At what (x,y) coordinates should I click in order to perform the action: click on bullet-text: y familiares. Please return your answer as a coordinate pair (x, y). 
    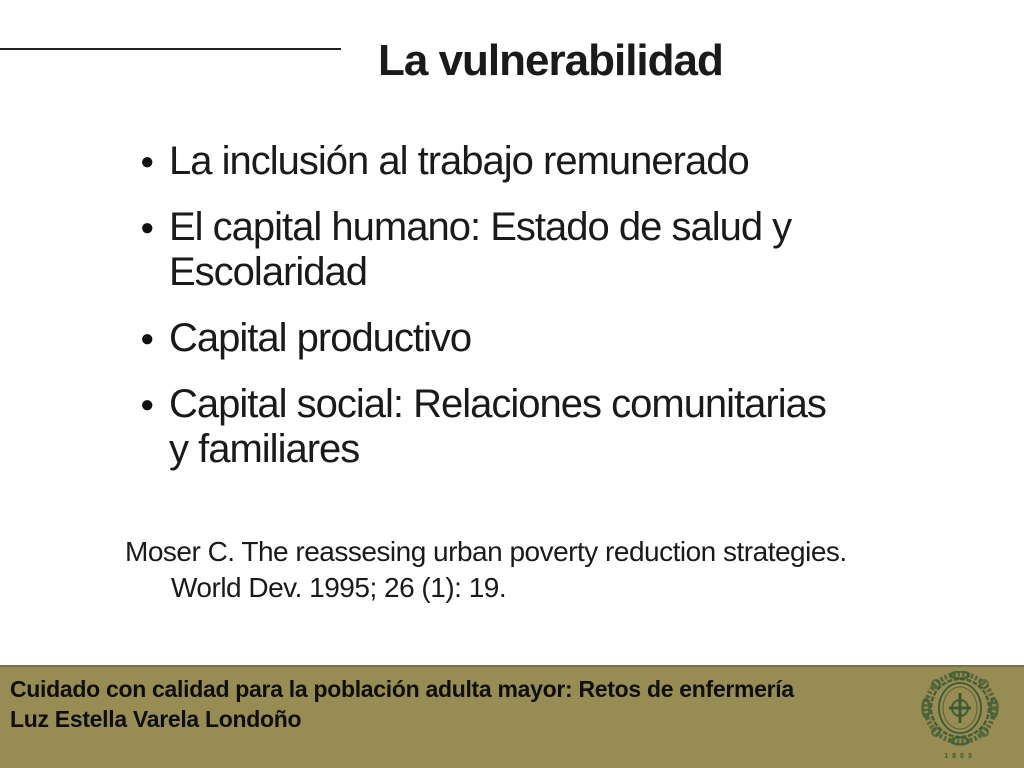
    Looking at the image, I should click on (264, 449).